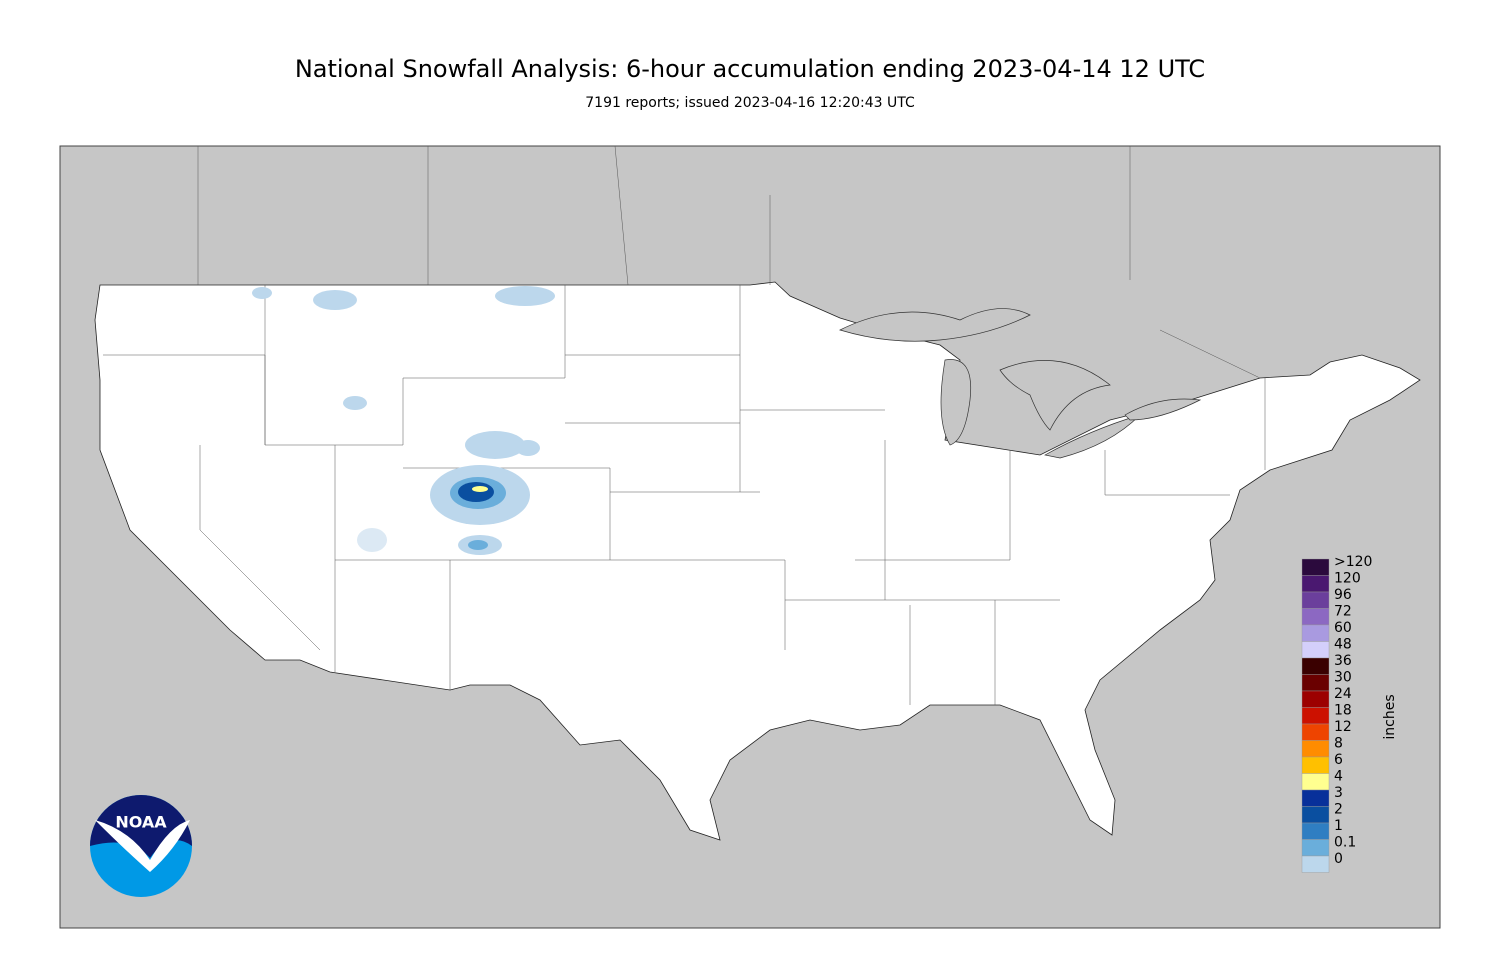 This screenshot has height=978, width=1500. I want to click on legend-label: 1, so click(1338, 826).